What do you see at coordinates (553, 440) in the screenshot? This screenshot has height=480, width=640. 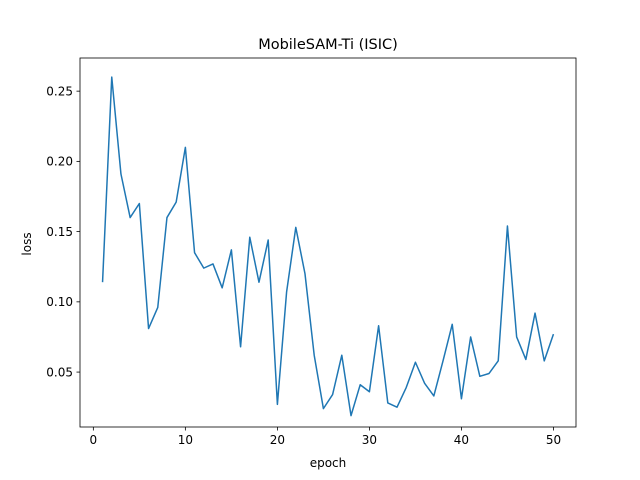 I see `x-tick-label: 50` at bounding box center [553, 440].